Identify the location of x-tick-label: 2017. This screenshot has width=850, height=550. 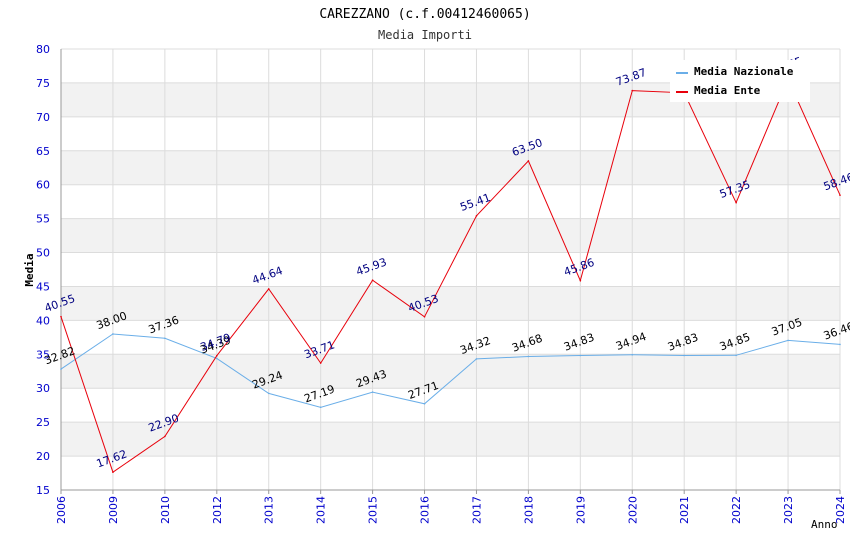
(476, 510).